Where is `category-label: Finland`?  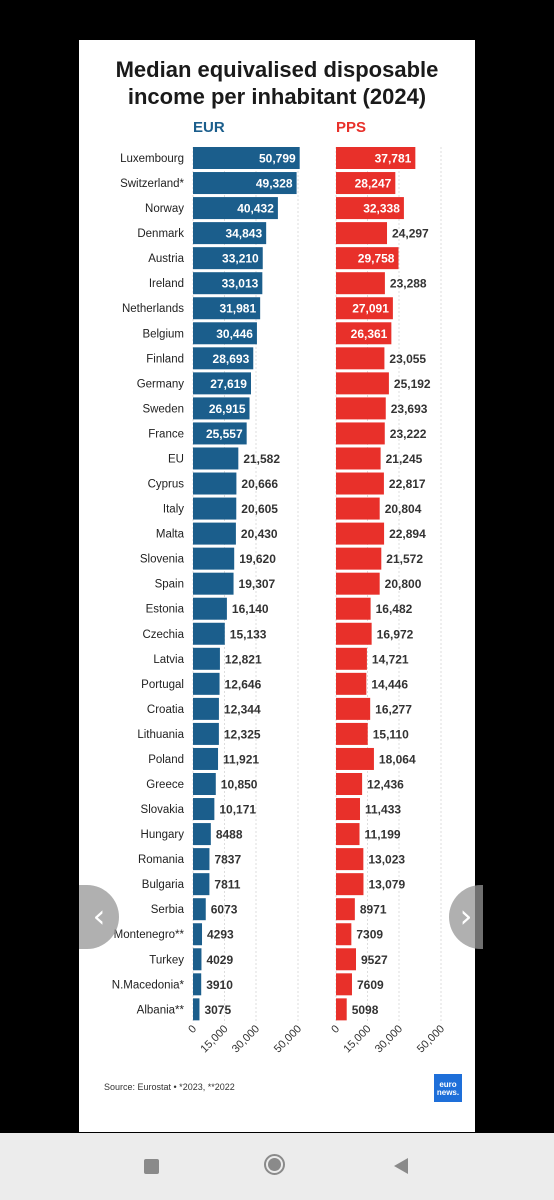
category-label: Finland is located at coordinates (165, 359).